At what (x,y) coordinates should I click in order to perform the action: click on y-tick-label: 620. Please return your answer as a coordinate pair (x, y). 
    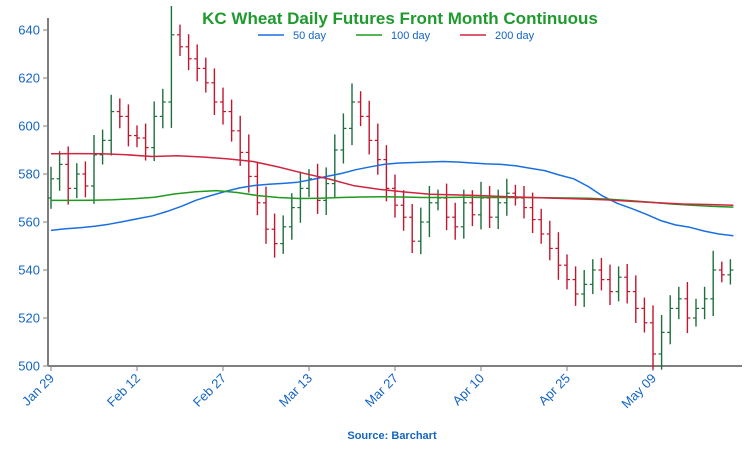
    Looking at the image, I should click on (29, 78).